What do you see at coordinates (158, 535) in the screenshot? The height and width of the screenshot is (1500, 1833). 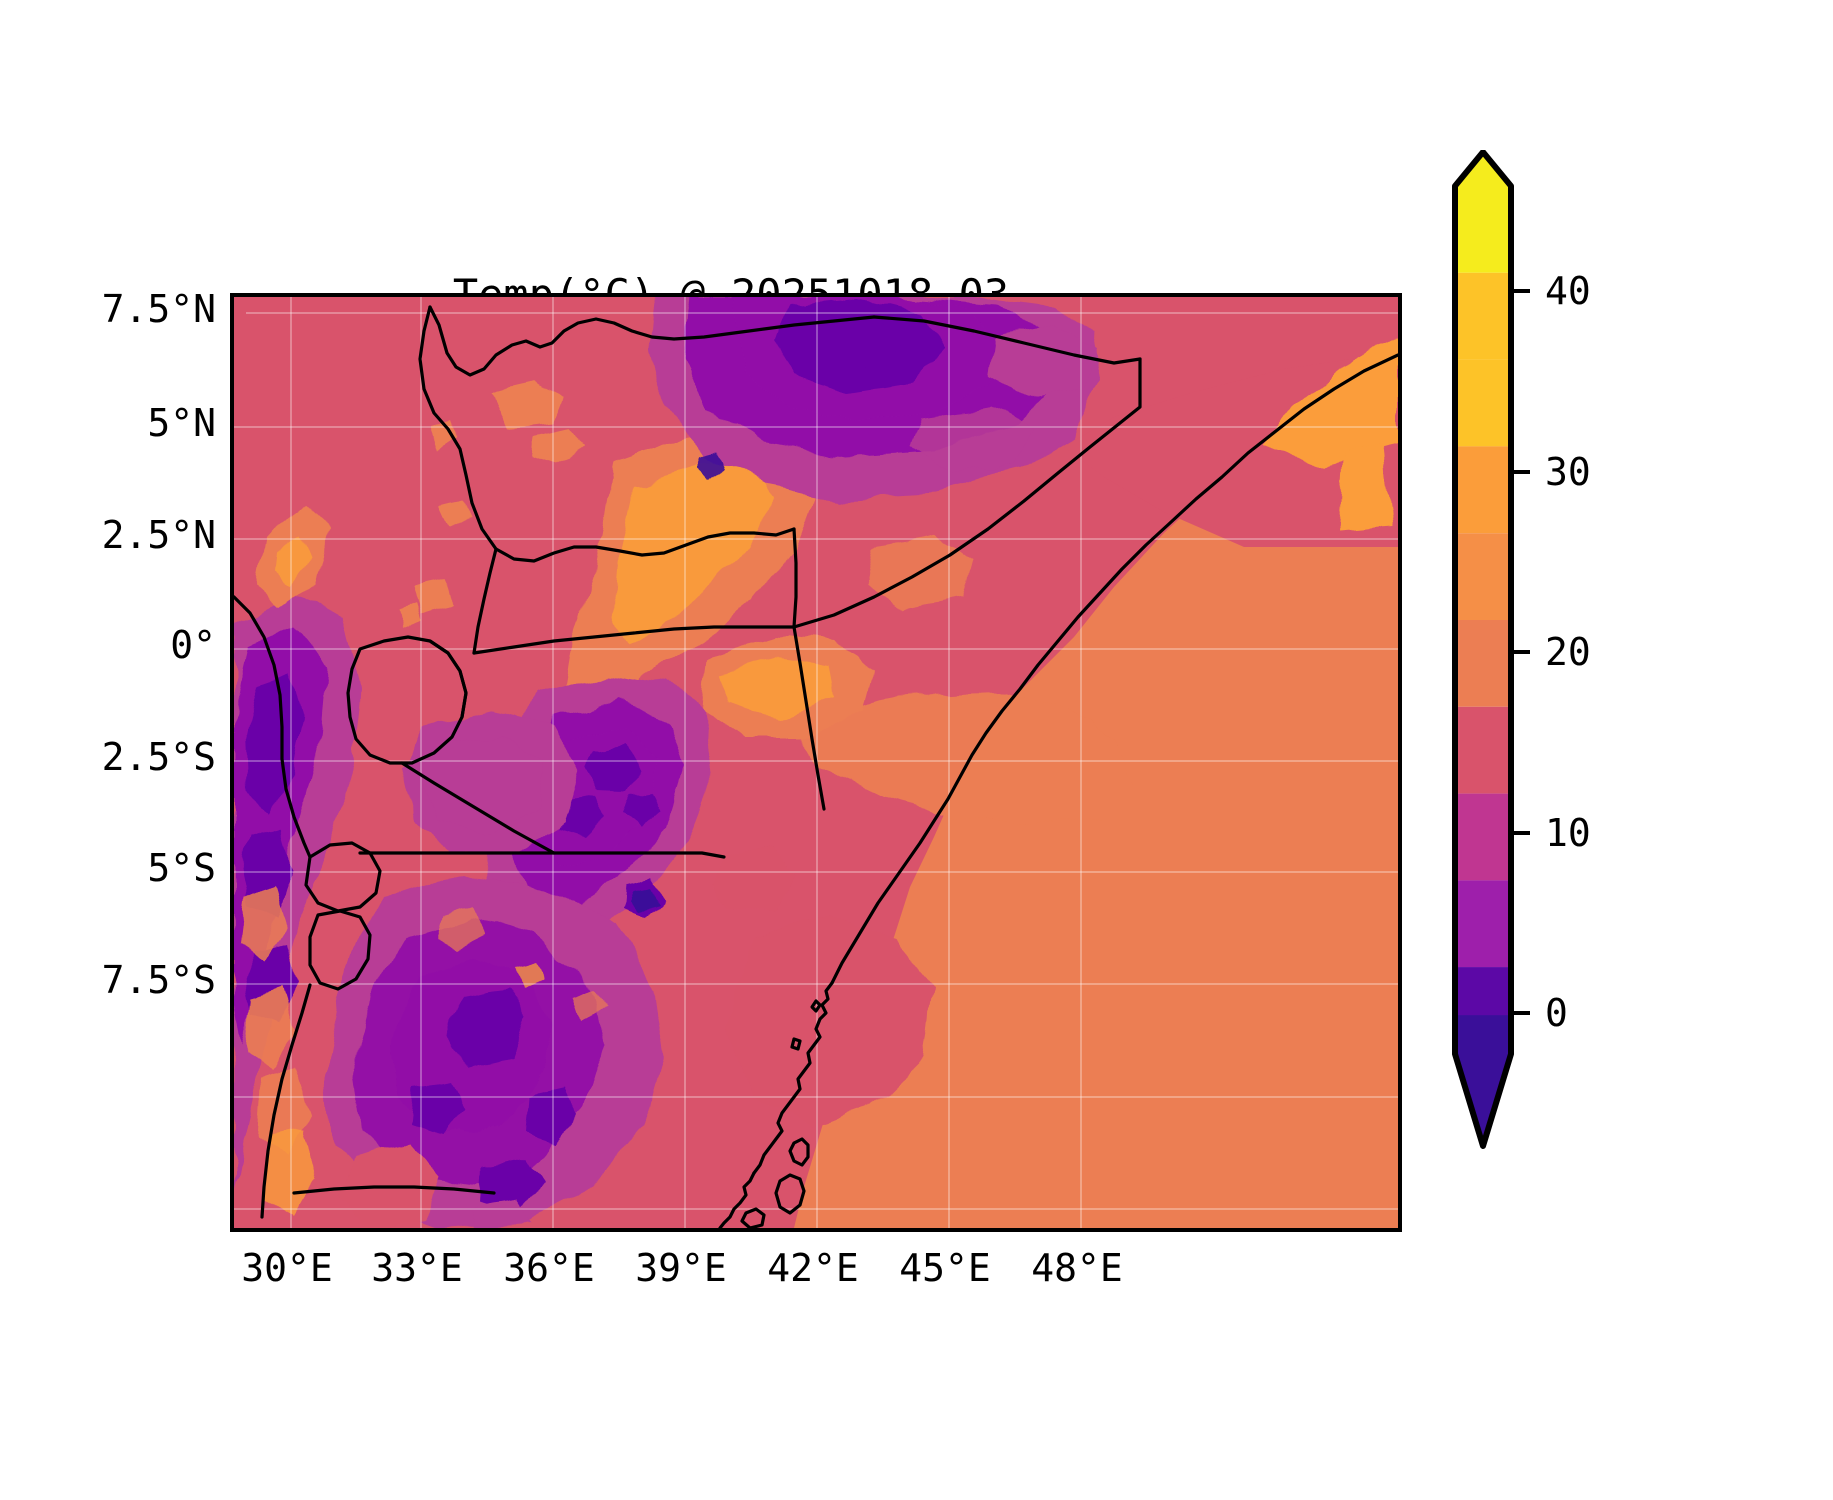 I see `ytick-label: 2.5°N` at bounding box center [158, 535].